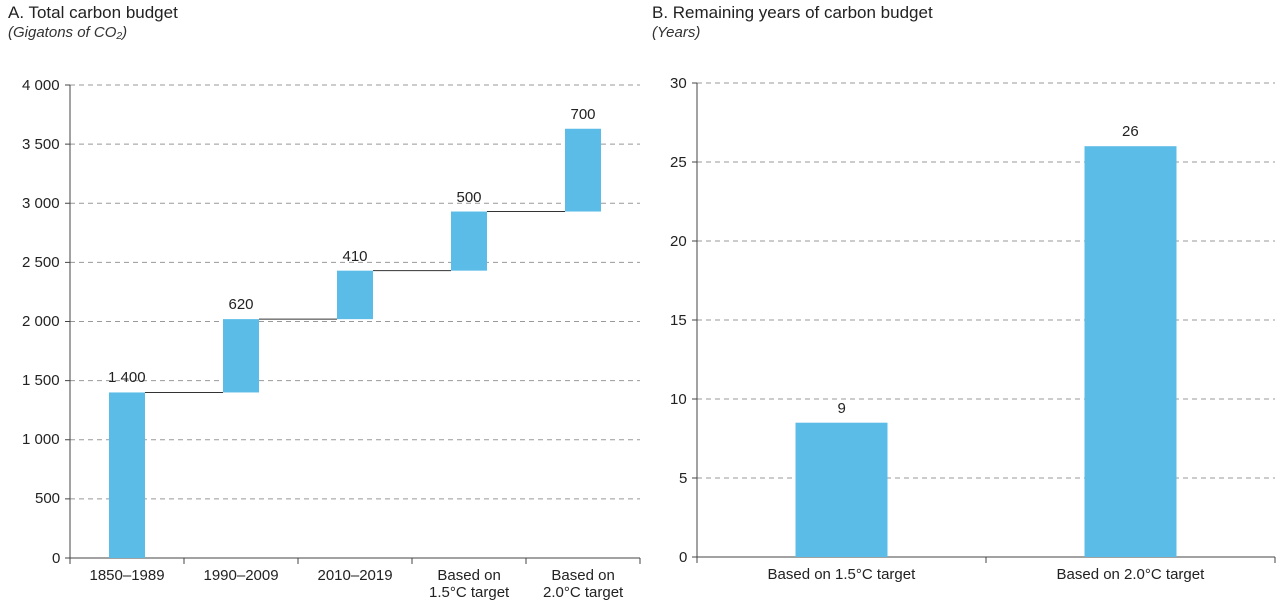 Image resolution: width=1284 pixels, height=610 pixels. Describe the element at coordinates (41, 440) in the screenshot. I see `y-tick-label: 1 000` at that location.